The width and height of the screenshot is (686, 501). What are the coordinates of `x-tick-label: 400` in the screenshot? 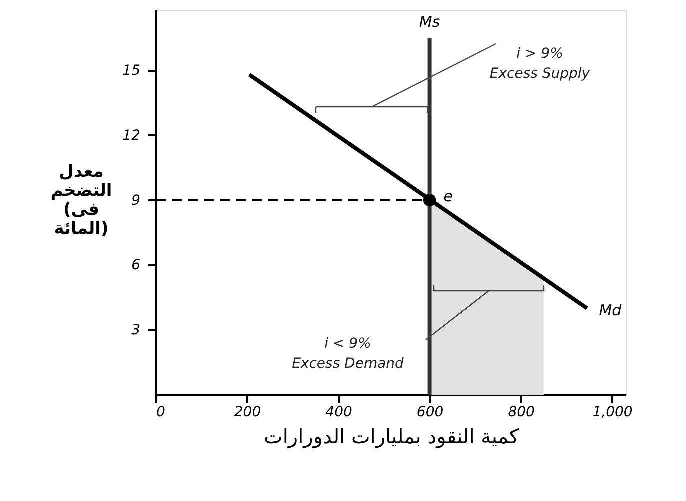 It's located at (339, 412).